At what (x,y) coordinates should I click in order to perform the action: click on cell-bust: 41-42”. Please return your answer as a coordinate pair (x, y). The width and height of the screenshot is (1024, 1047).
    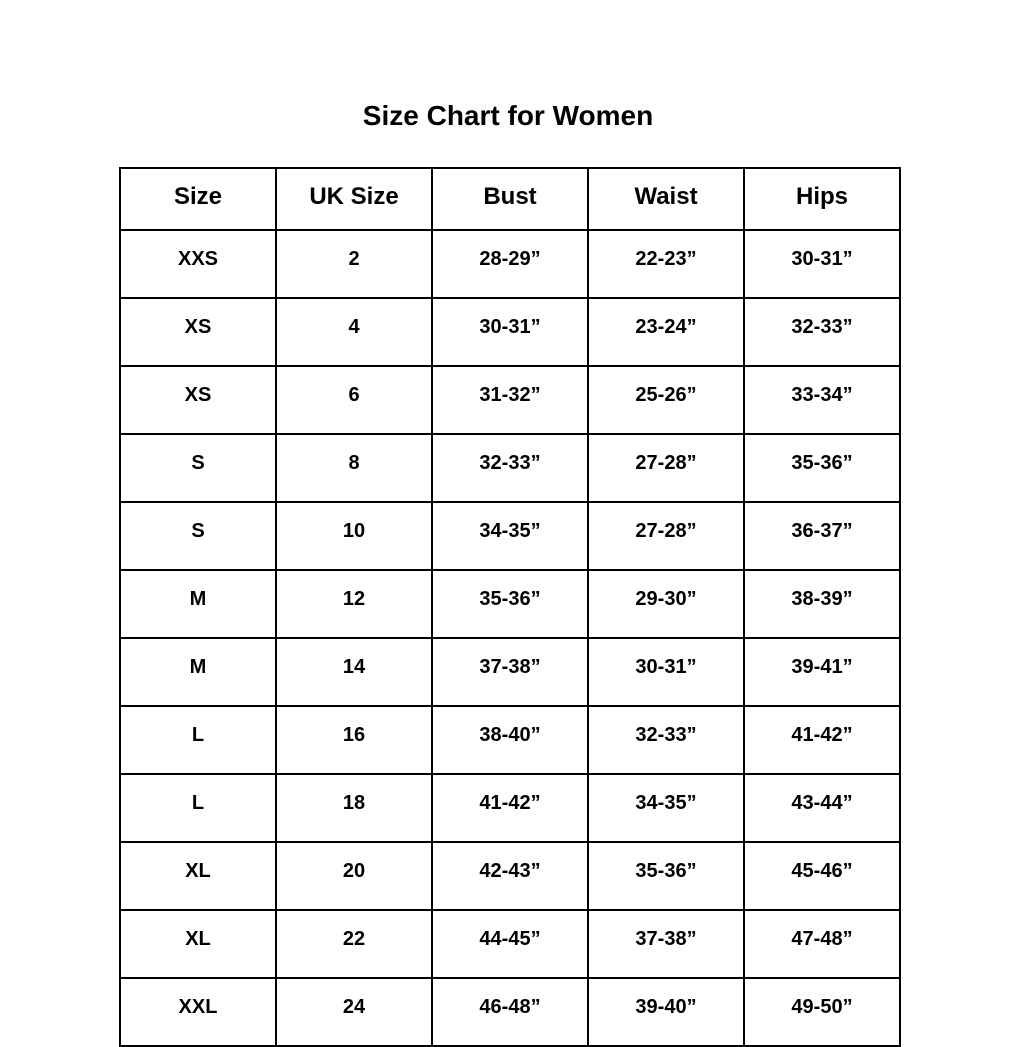
    Looking at the image, I should click on (510, 808).